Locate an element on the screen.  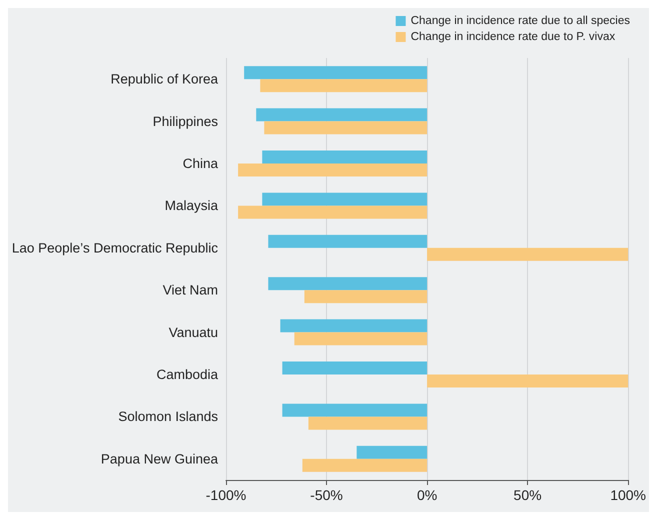
y-tick-label: Lao People’s Democratic Republic is located at coordinates (115, 248).